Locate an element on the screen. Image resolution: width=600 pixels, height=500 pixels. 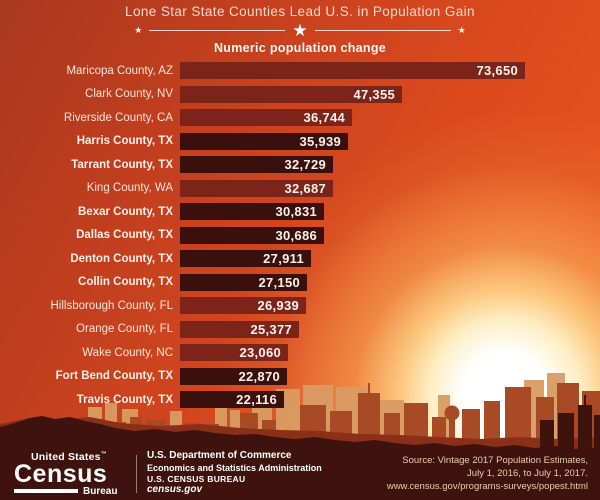
county-label: Collin County, TX is located at coordinates (125, 282).